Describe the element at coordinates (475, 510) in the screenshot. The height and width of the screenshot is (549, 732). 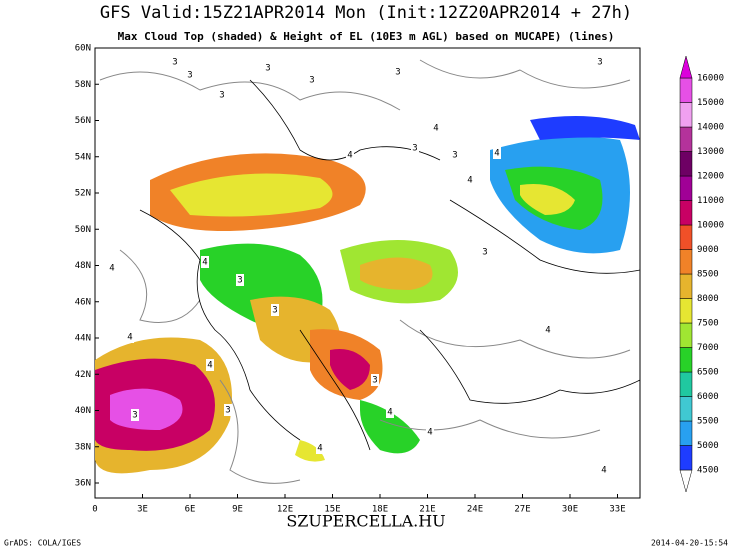
I see `lon-label: 24E` at that location.